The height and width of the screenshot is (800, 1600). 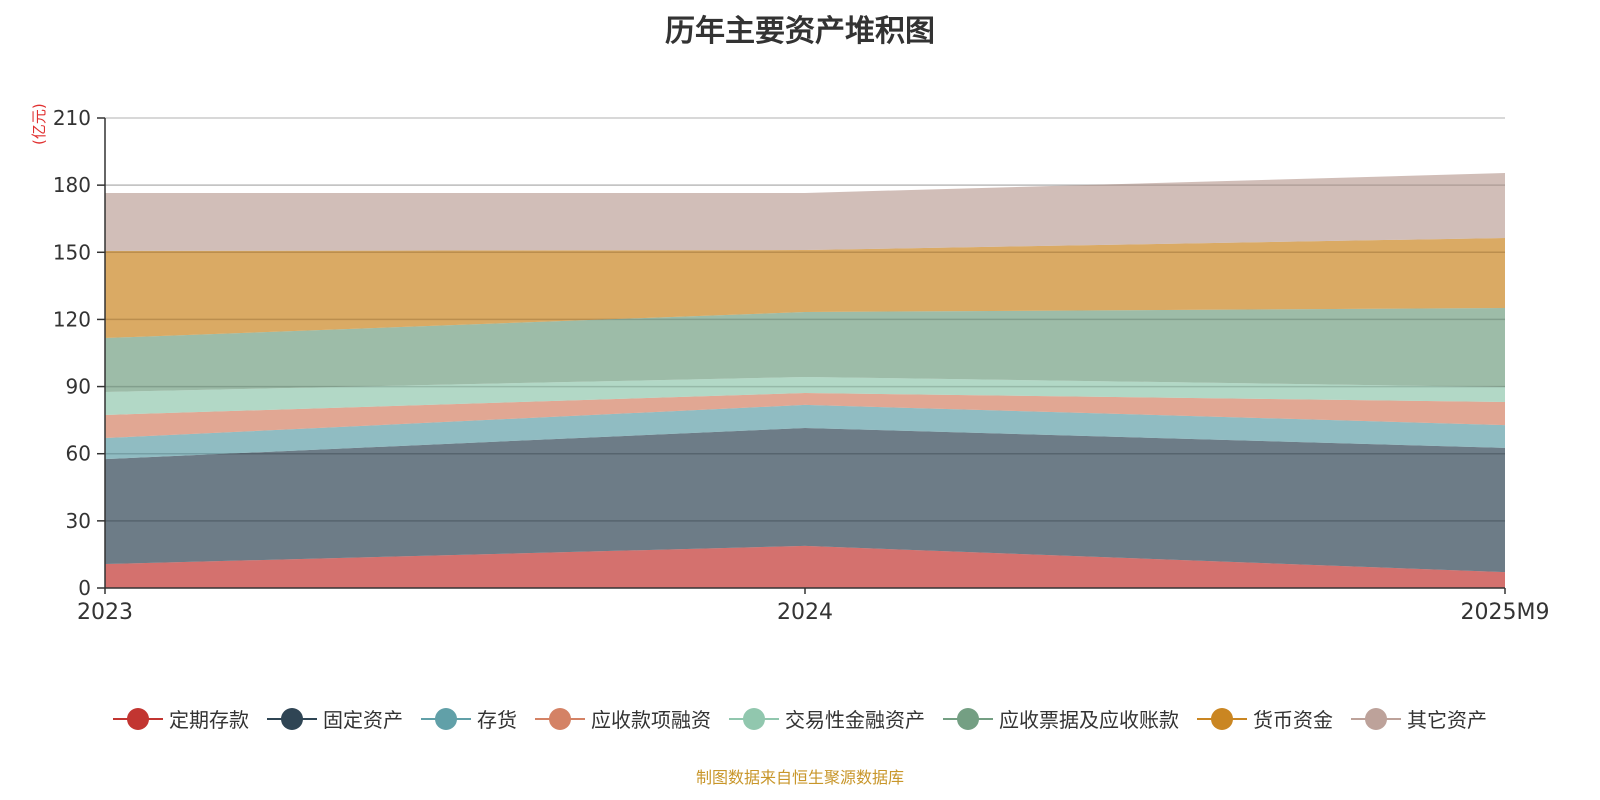 What do you see at coordinates (78, 454) in the screenshot?
I see `y-tick-label: 60` at bounding box center [78, 454].